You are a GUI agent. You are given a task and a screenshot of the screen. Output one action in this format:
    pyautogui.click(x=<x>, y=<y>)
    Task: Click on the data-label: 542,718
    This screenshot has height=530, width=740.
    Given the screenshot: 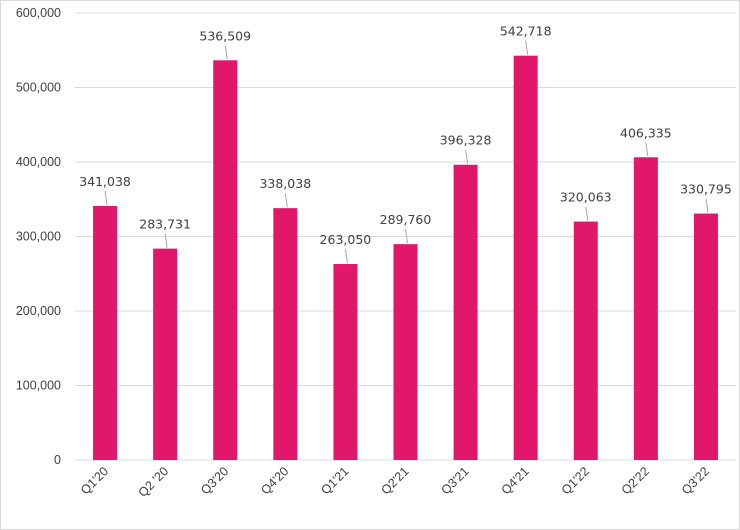 What is the action you would take?
    pyautogui.click(x=526, y=31)
    